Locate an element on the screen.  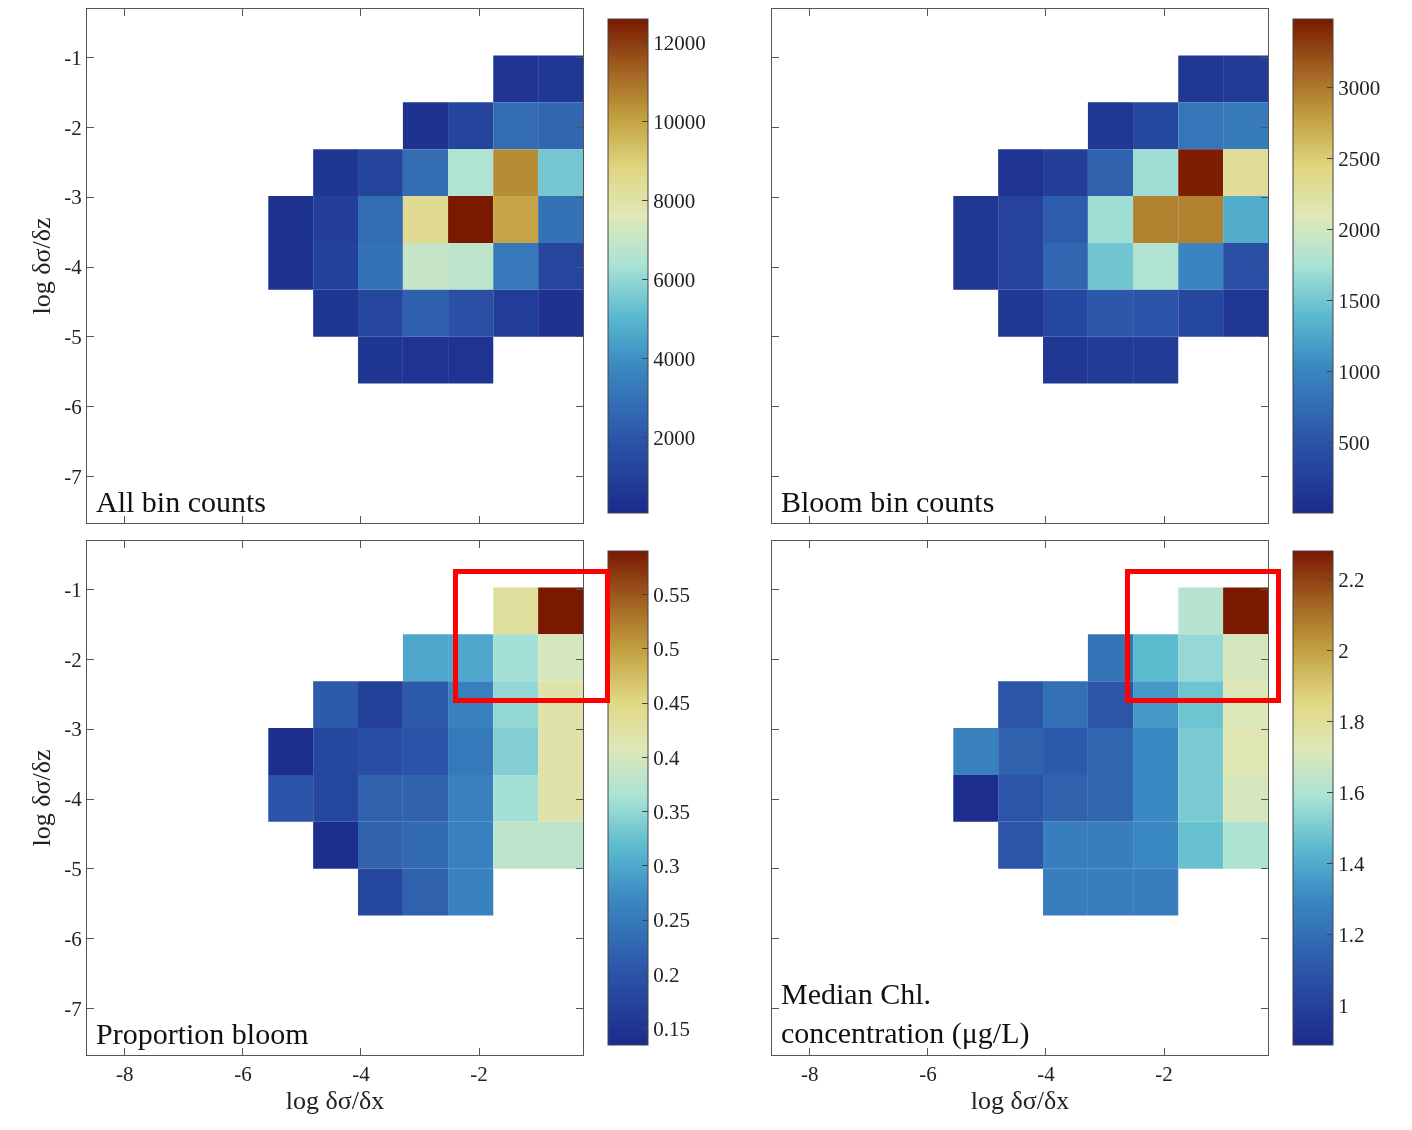
color-bar-label: 0.25 is located at coordinates (671, 920).